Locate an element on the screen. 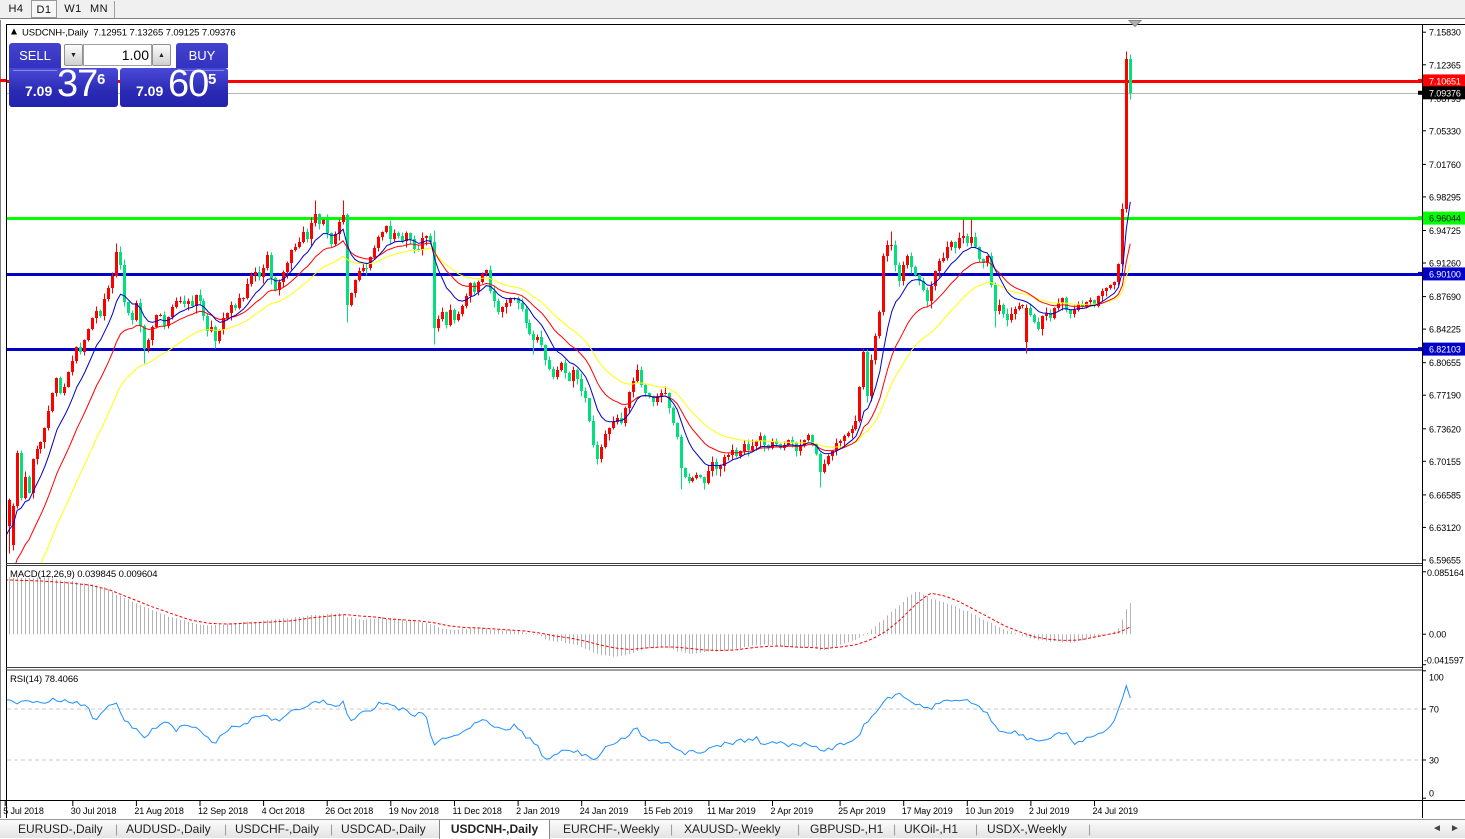  svg-text: 6.73620 is located at coordinates (1445, 429).